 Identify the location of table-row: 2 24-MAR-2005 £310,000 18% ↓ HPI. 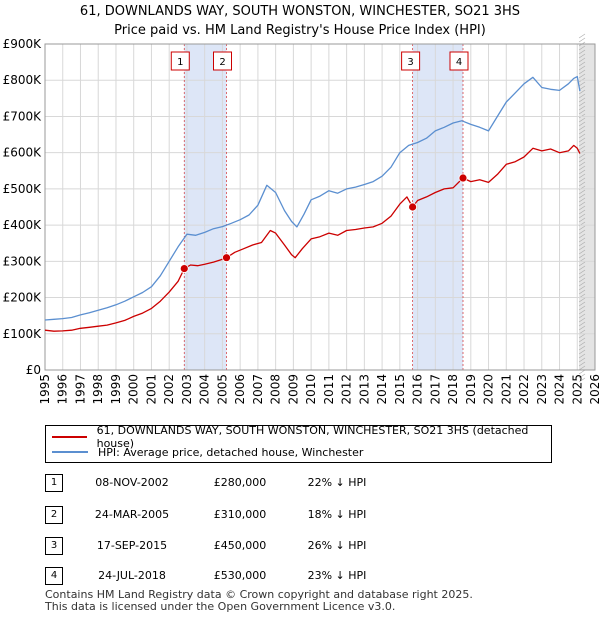
(255, 515).